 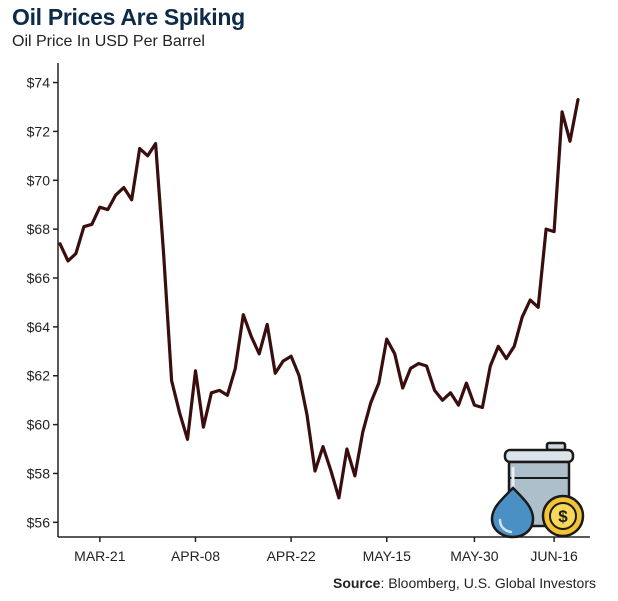 I want to click on y-tick-label: $70, so click(x=39, y=180).